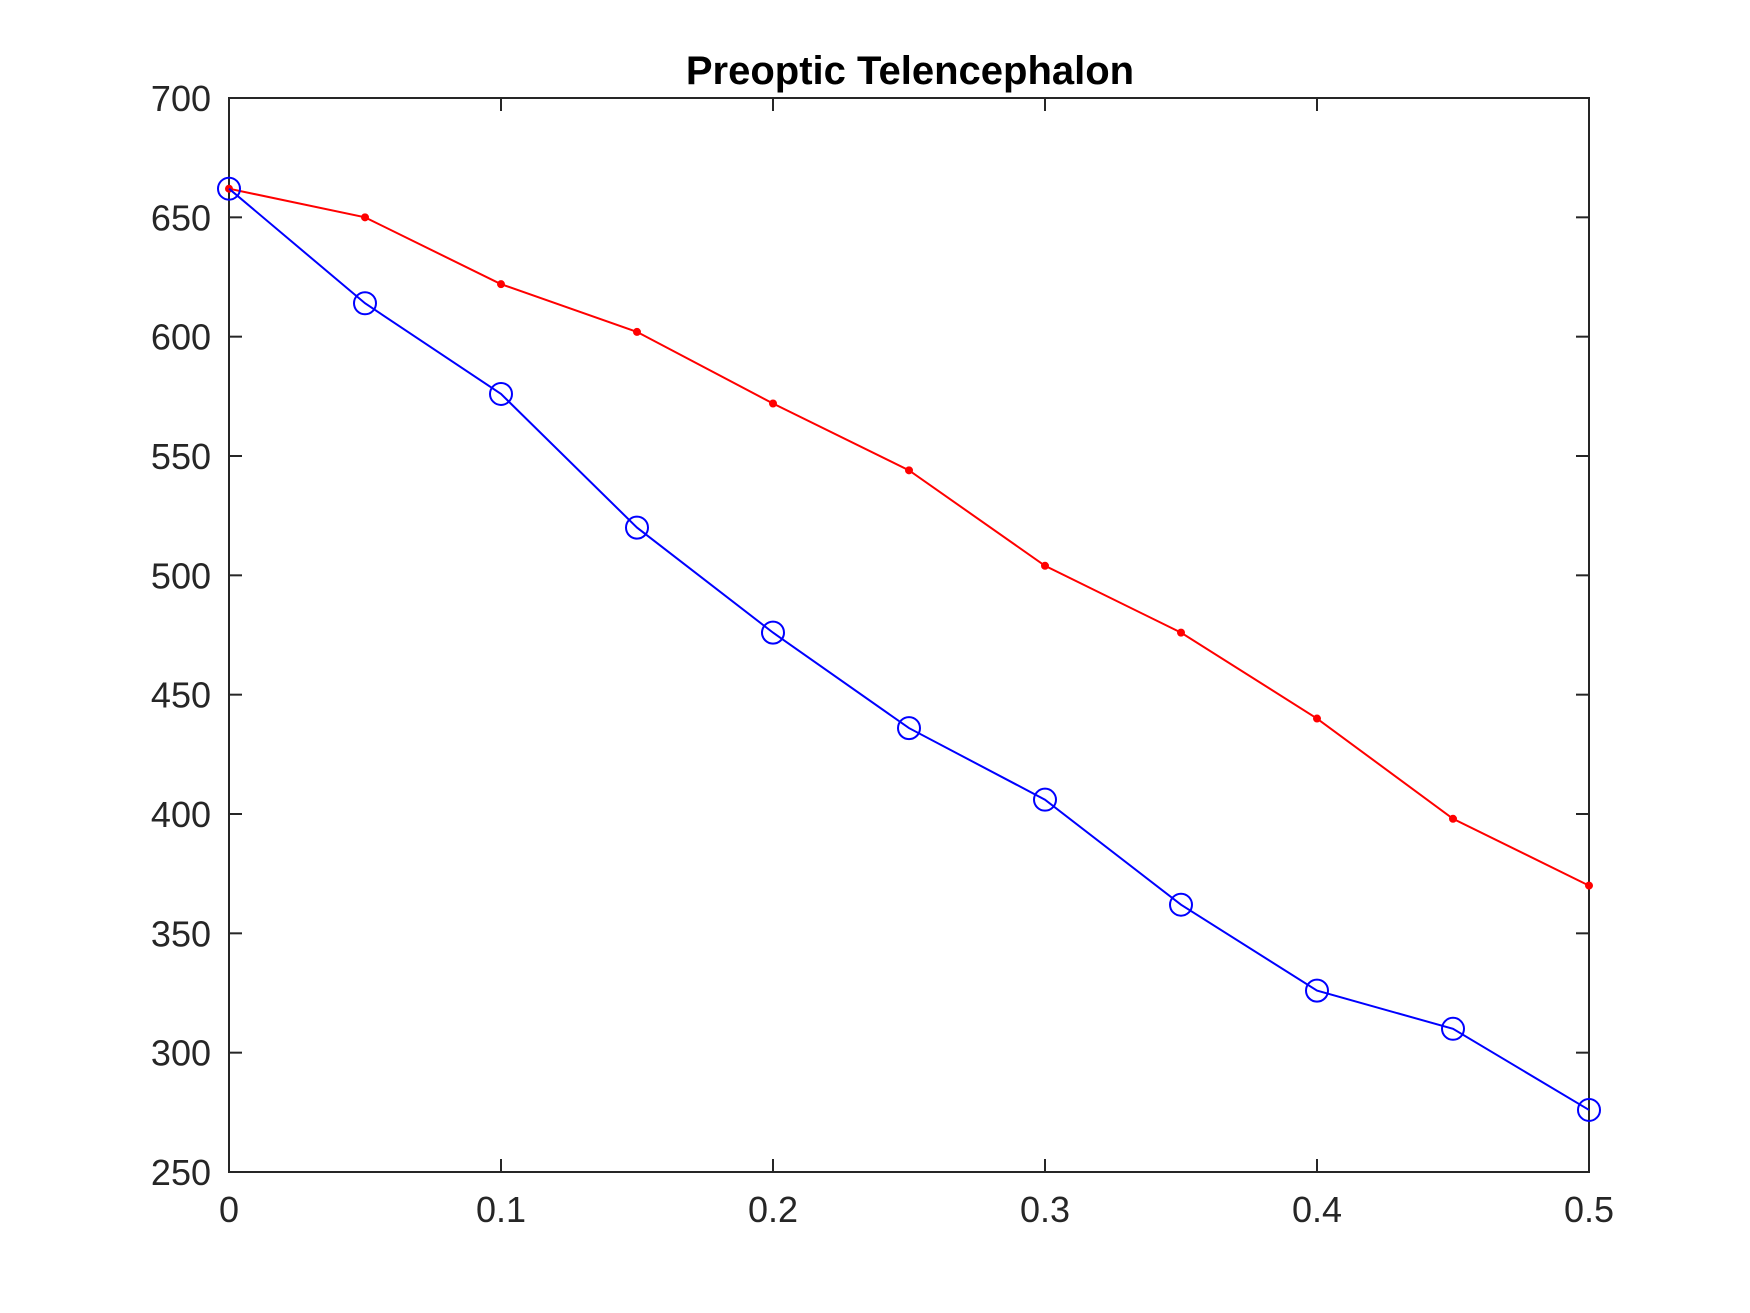 The width and height of the screenshot is (1750, 1313). What do you see at coordinates (181, 1053) in the screenshot?
I see `y-tick-label: 300` at bounding box center [181, 1053].